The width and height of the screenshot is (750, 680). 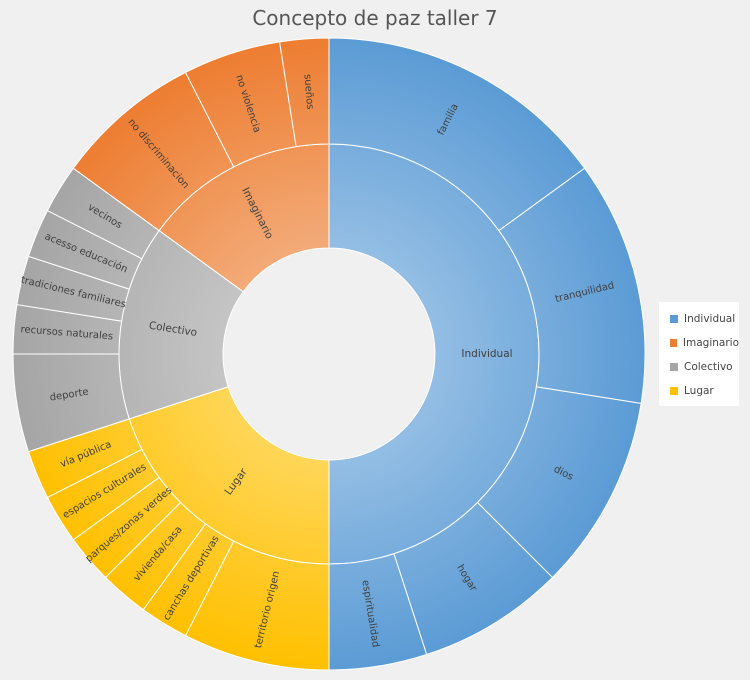 I want to click on legend-item-lugar: Lugar, so click(x=704, y=391).